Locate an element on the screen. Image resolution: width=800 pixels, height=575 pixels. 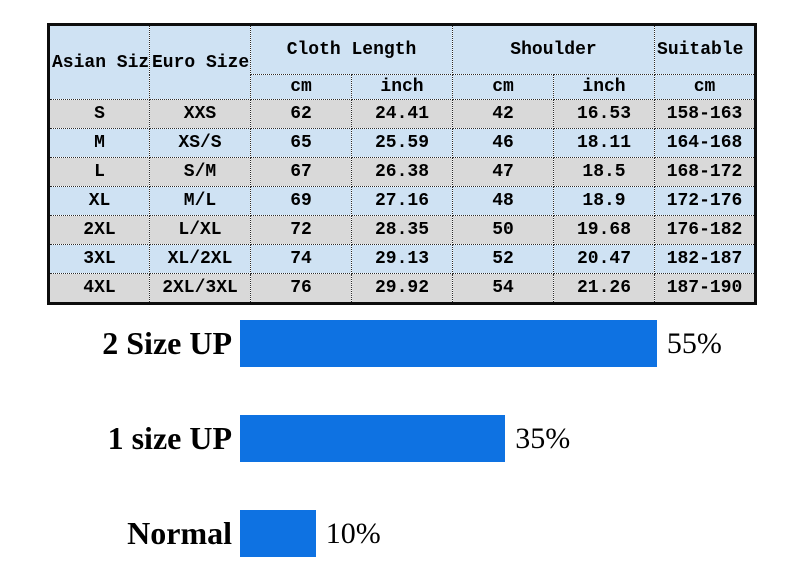
table-cell: 28.35 is located at coordinates (402, 230).